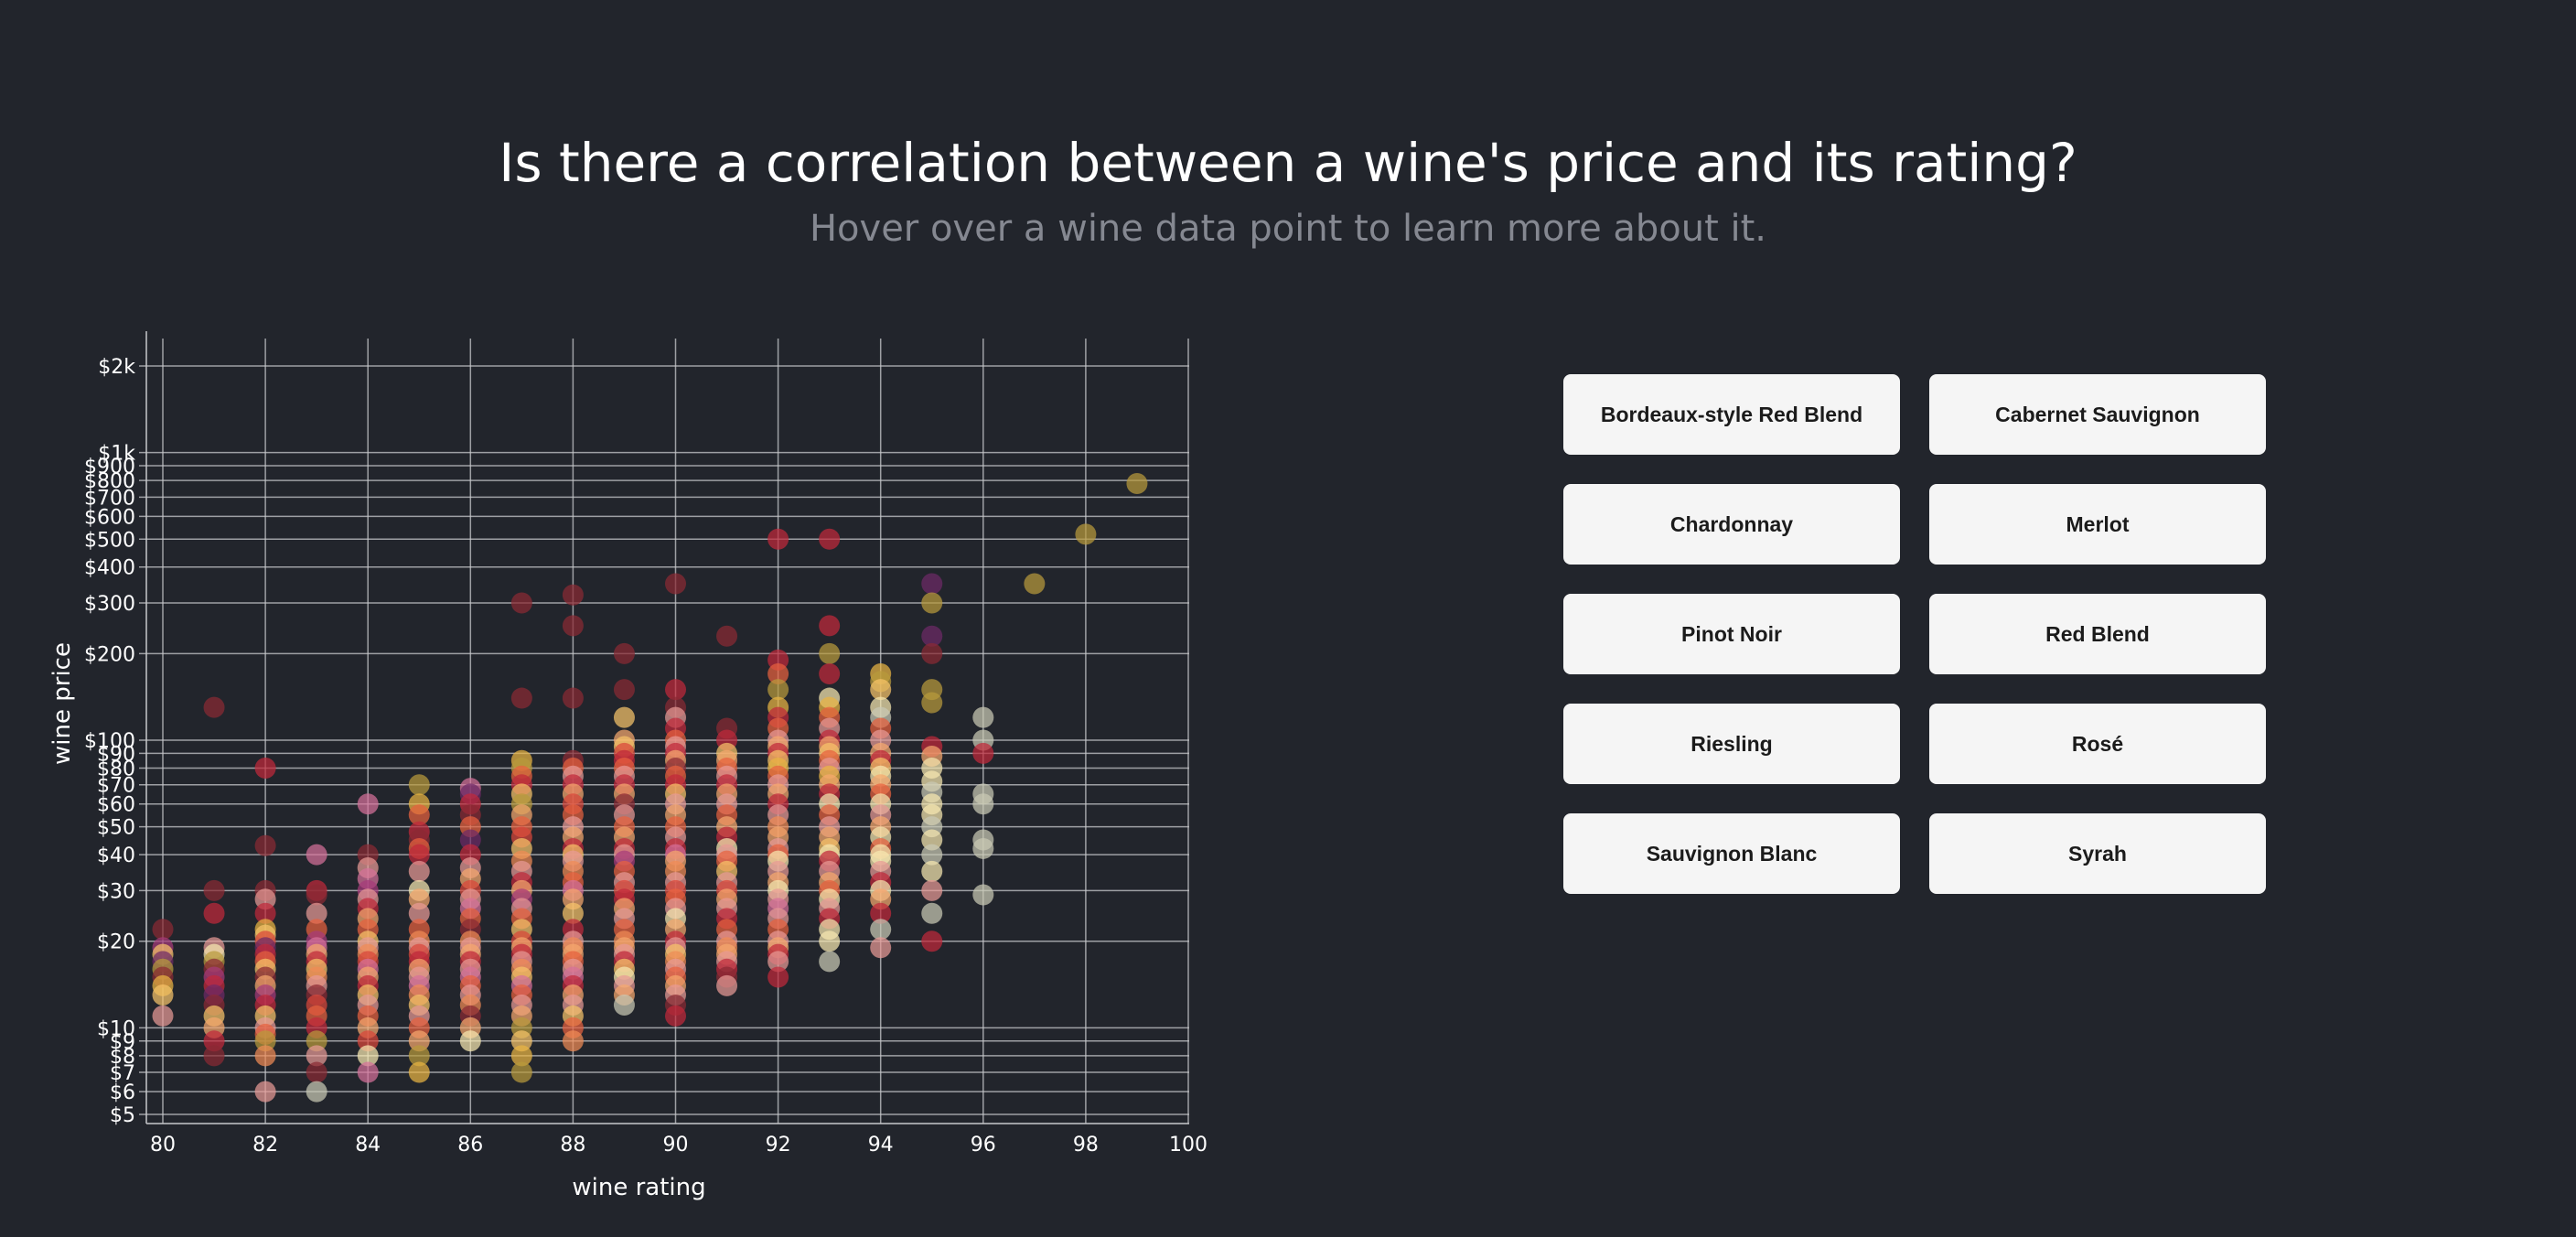  I want to click on varietal-button-bordeaux-style-red-blend: Bordeaux-style Red Blend, so click(1731, 414).